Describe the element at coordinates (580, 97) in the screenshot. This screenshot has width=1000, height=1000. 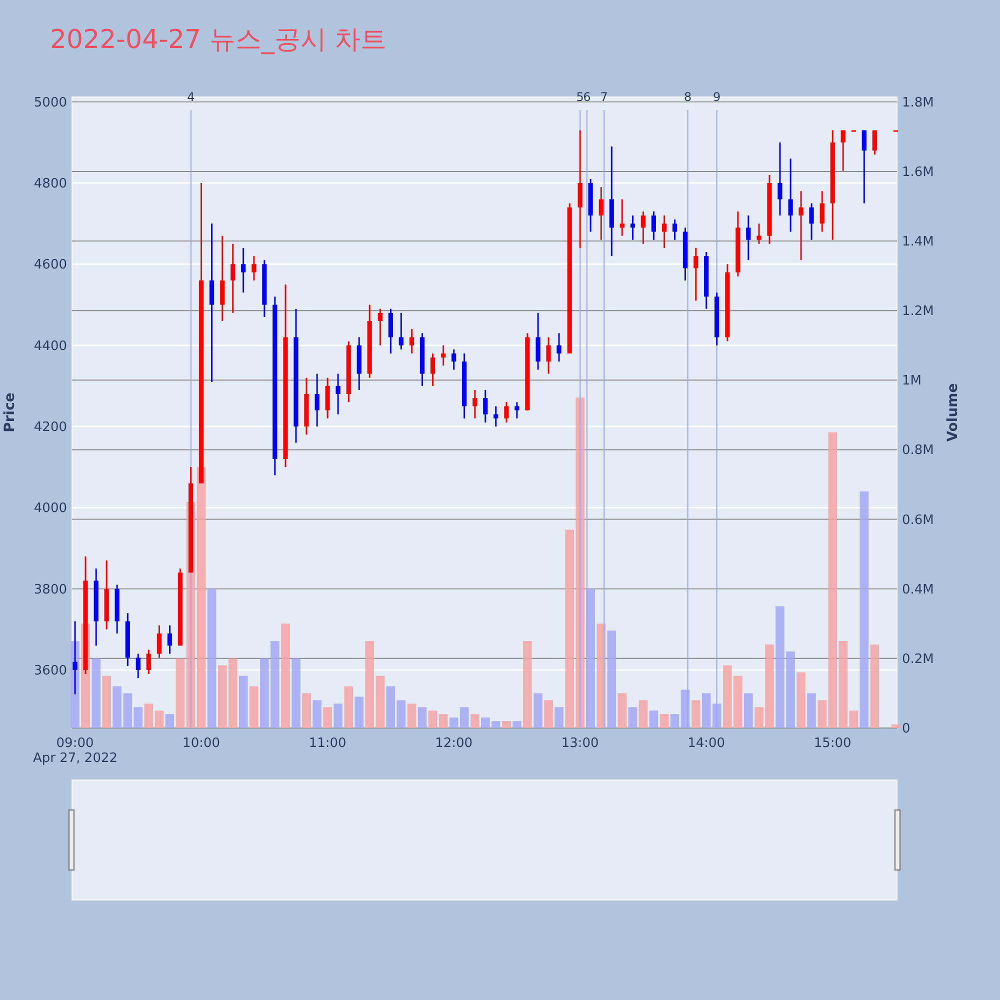
I see `annotation: 5` at that location.